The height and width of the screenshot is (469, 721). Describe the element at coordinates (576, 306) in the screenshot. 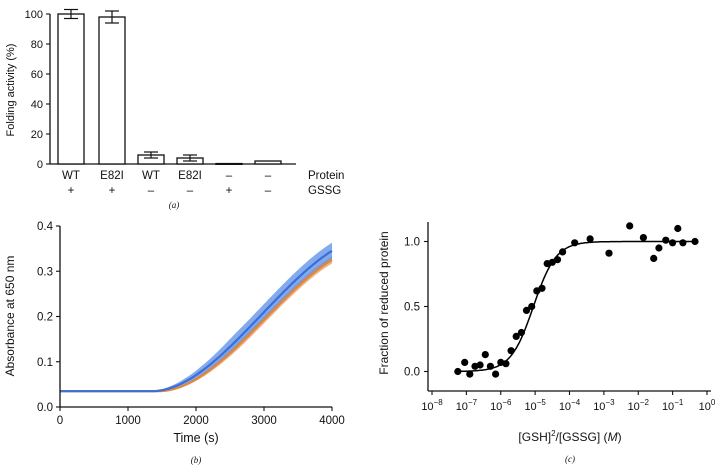

I see `panel-c-fit-curve` at that location.